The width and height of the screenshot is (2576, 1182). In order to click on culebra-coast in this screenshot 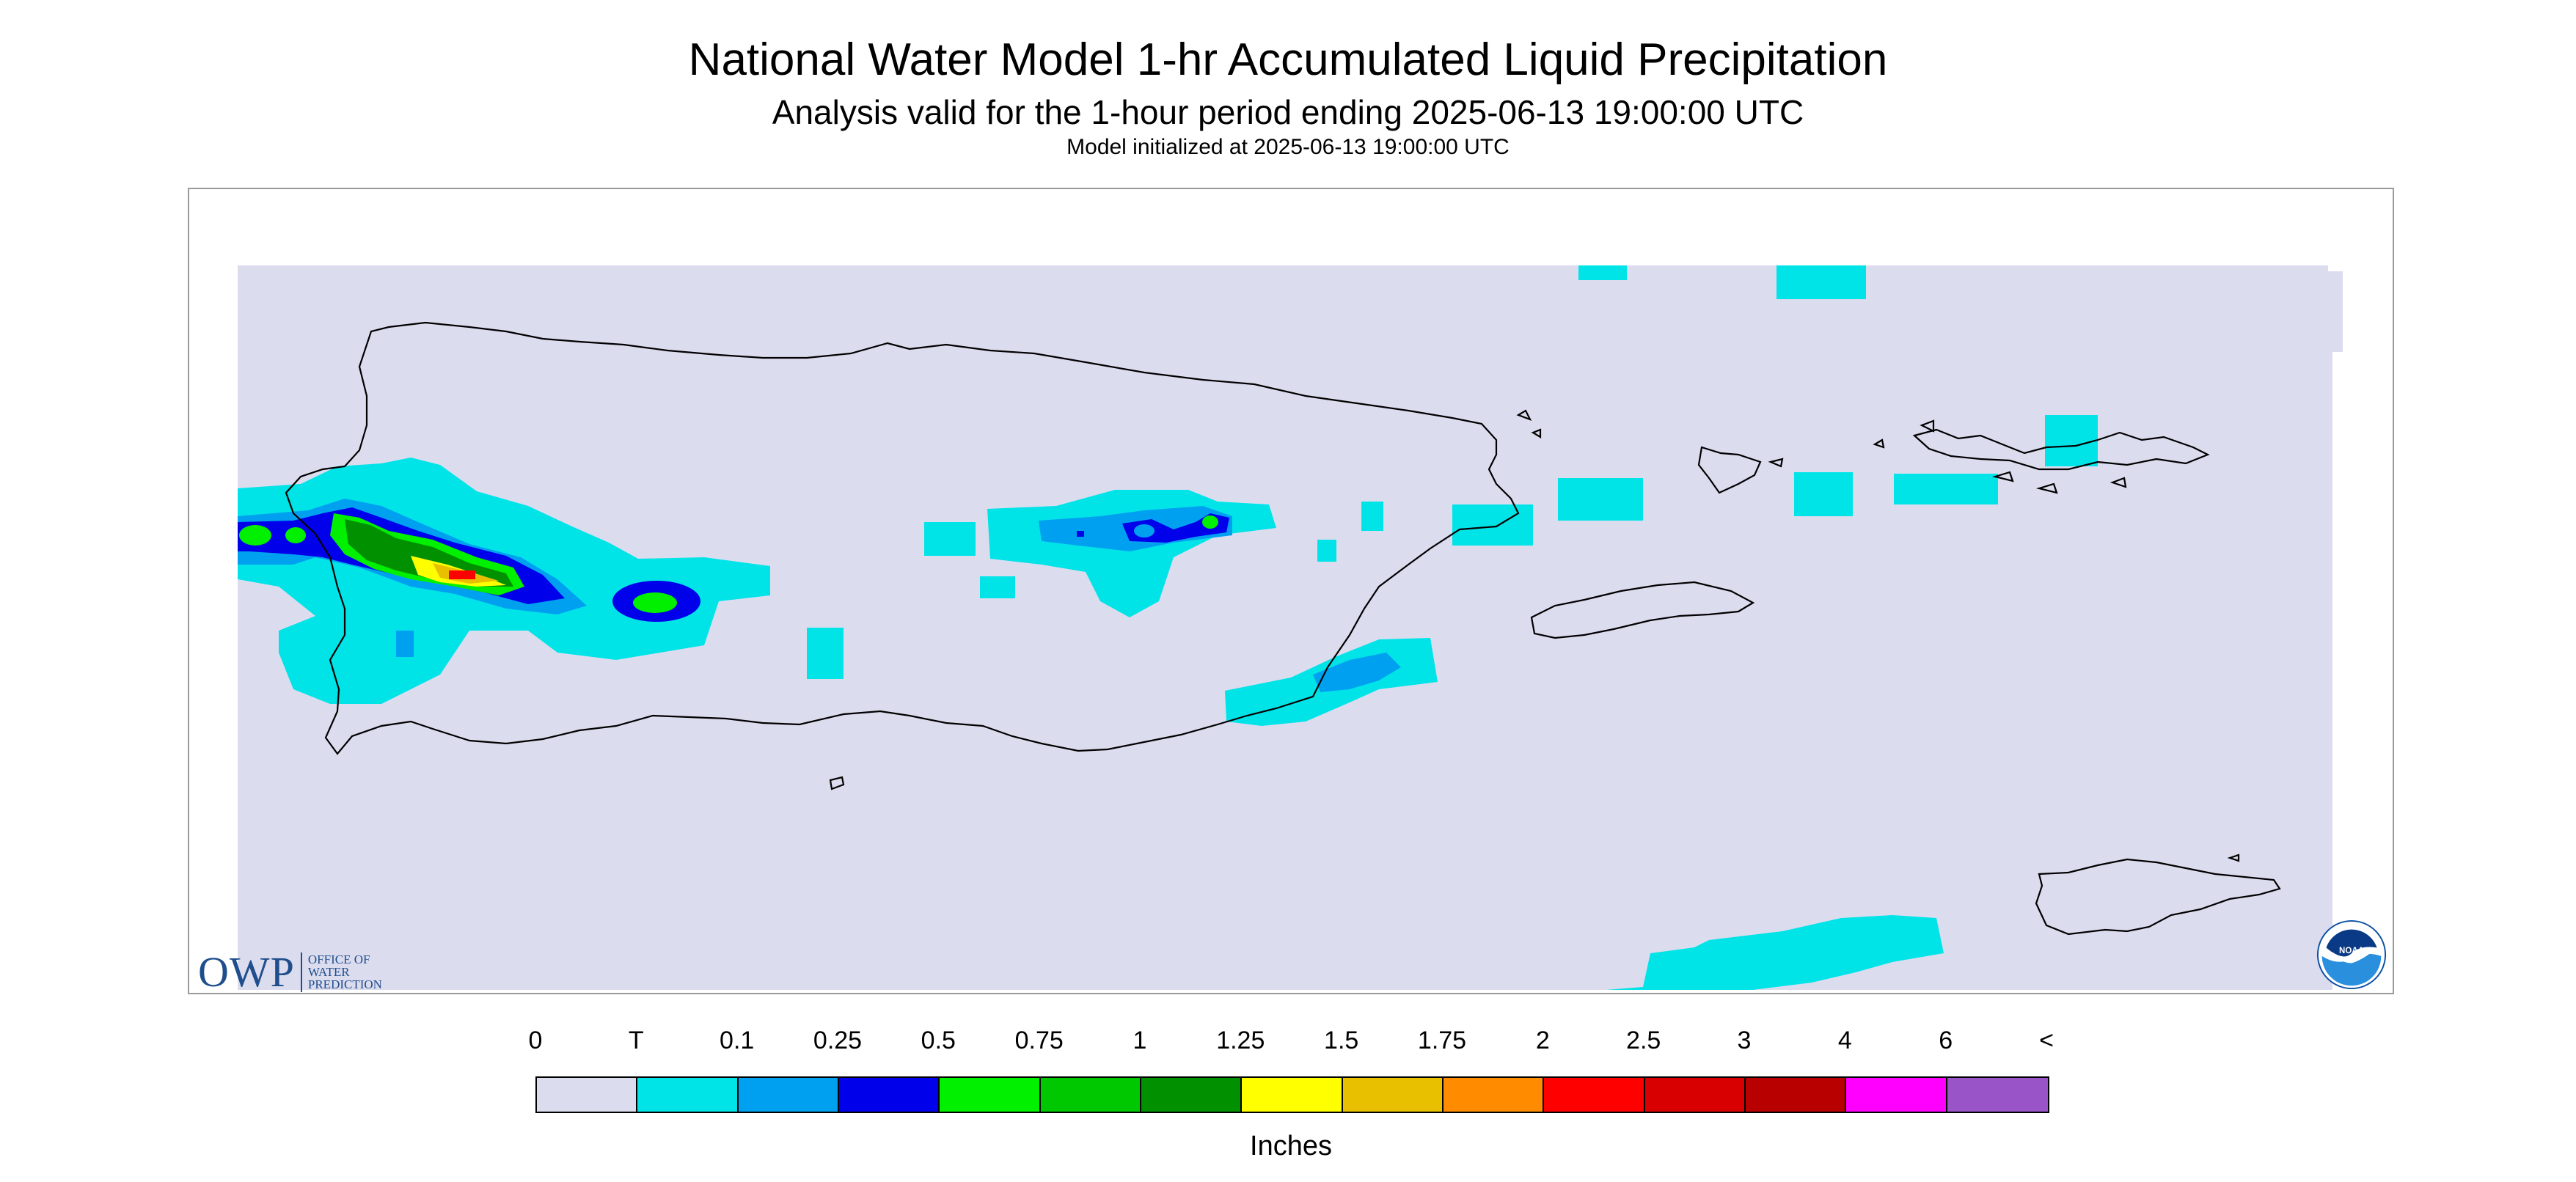, I will do `click(1730, 470)`.